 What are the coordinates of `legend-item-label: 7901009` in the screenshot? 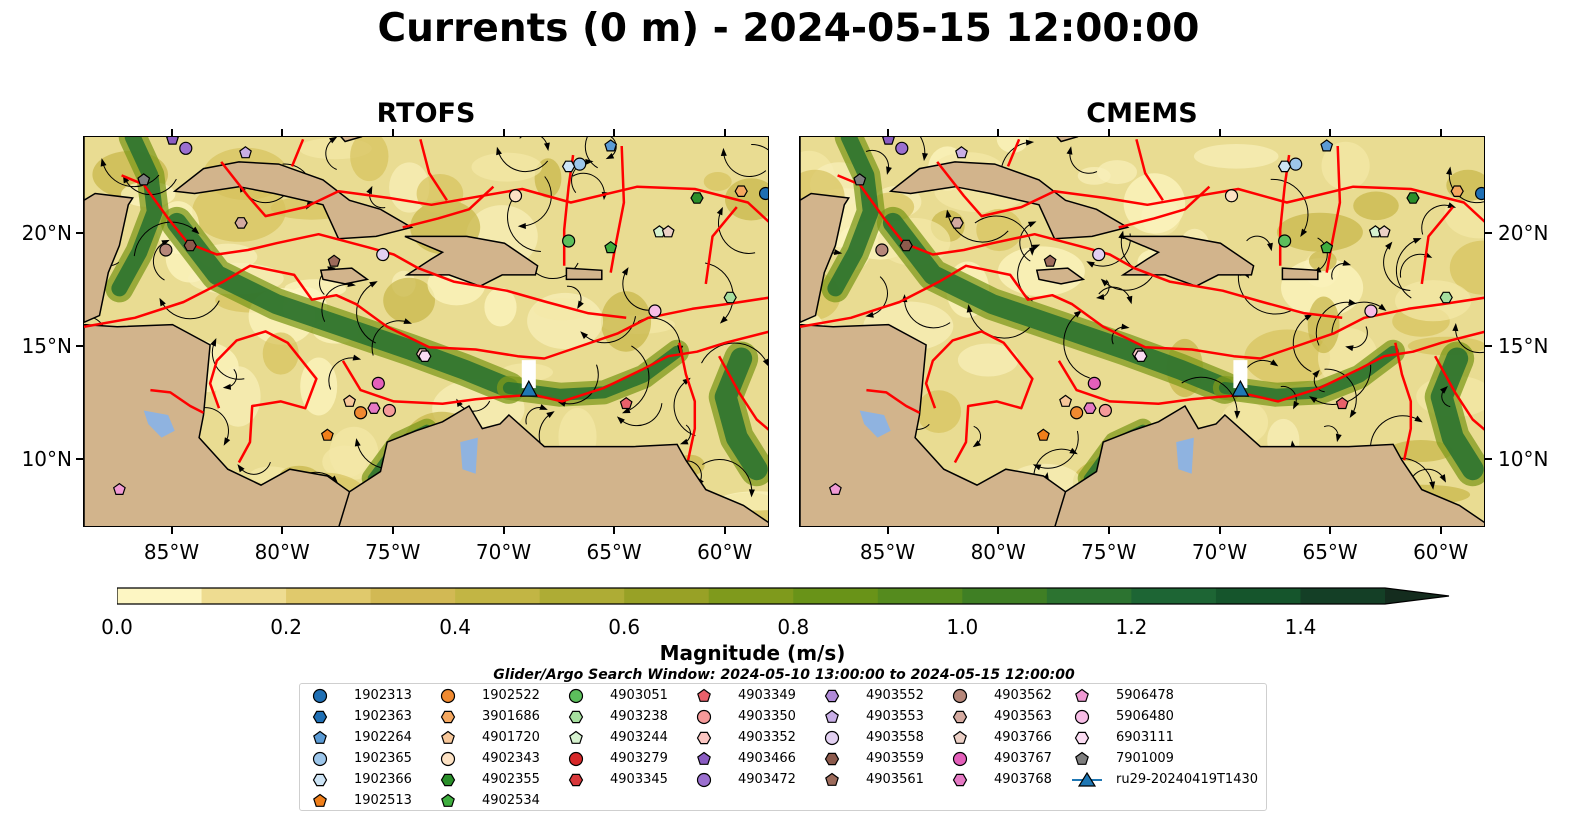 It's located at (1145, 758).